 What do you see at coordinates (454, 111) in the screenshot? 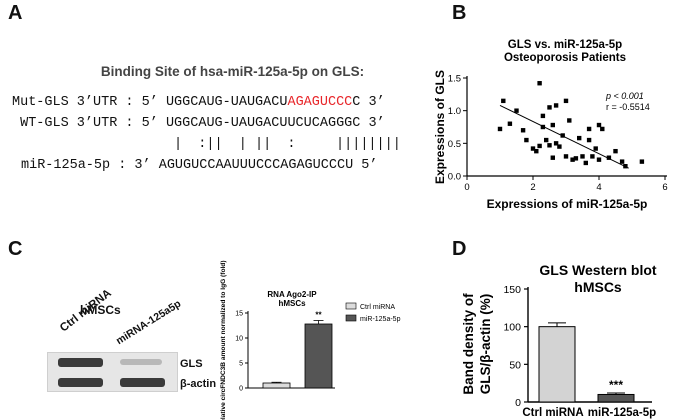
I see `chart-b-y-tick-label: 1.0` at bounding box center [454, 111].